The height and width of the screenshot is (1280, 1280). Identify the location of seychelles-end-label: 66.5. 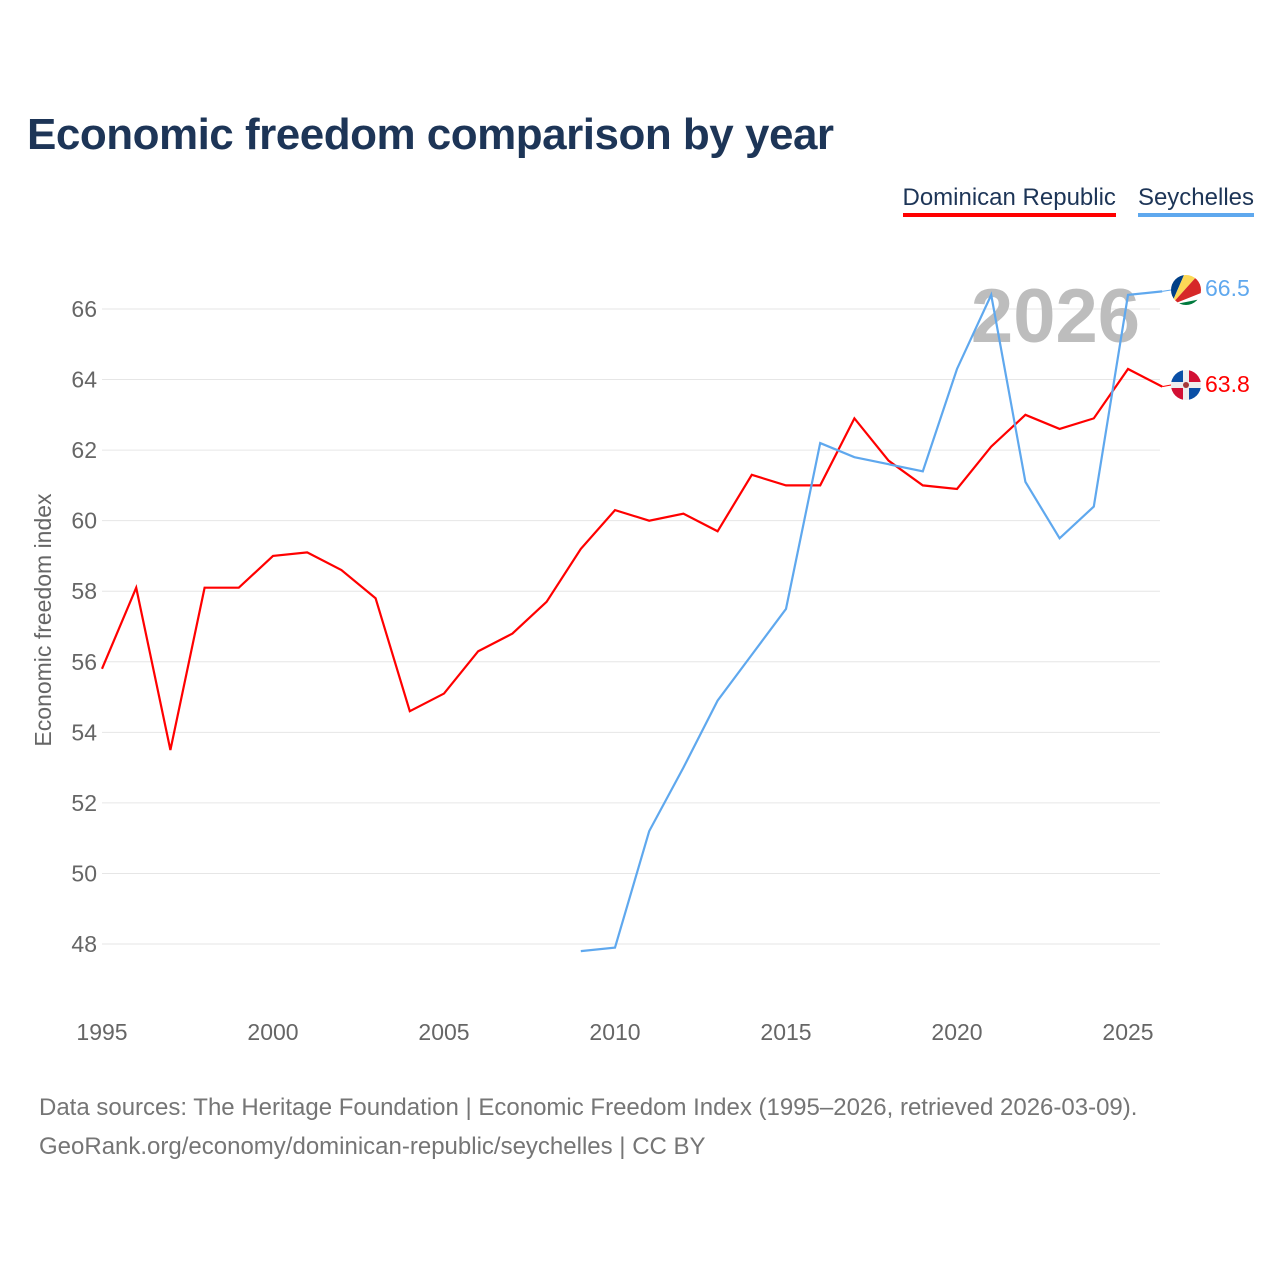
(1227, 288).